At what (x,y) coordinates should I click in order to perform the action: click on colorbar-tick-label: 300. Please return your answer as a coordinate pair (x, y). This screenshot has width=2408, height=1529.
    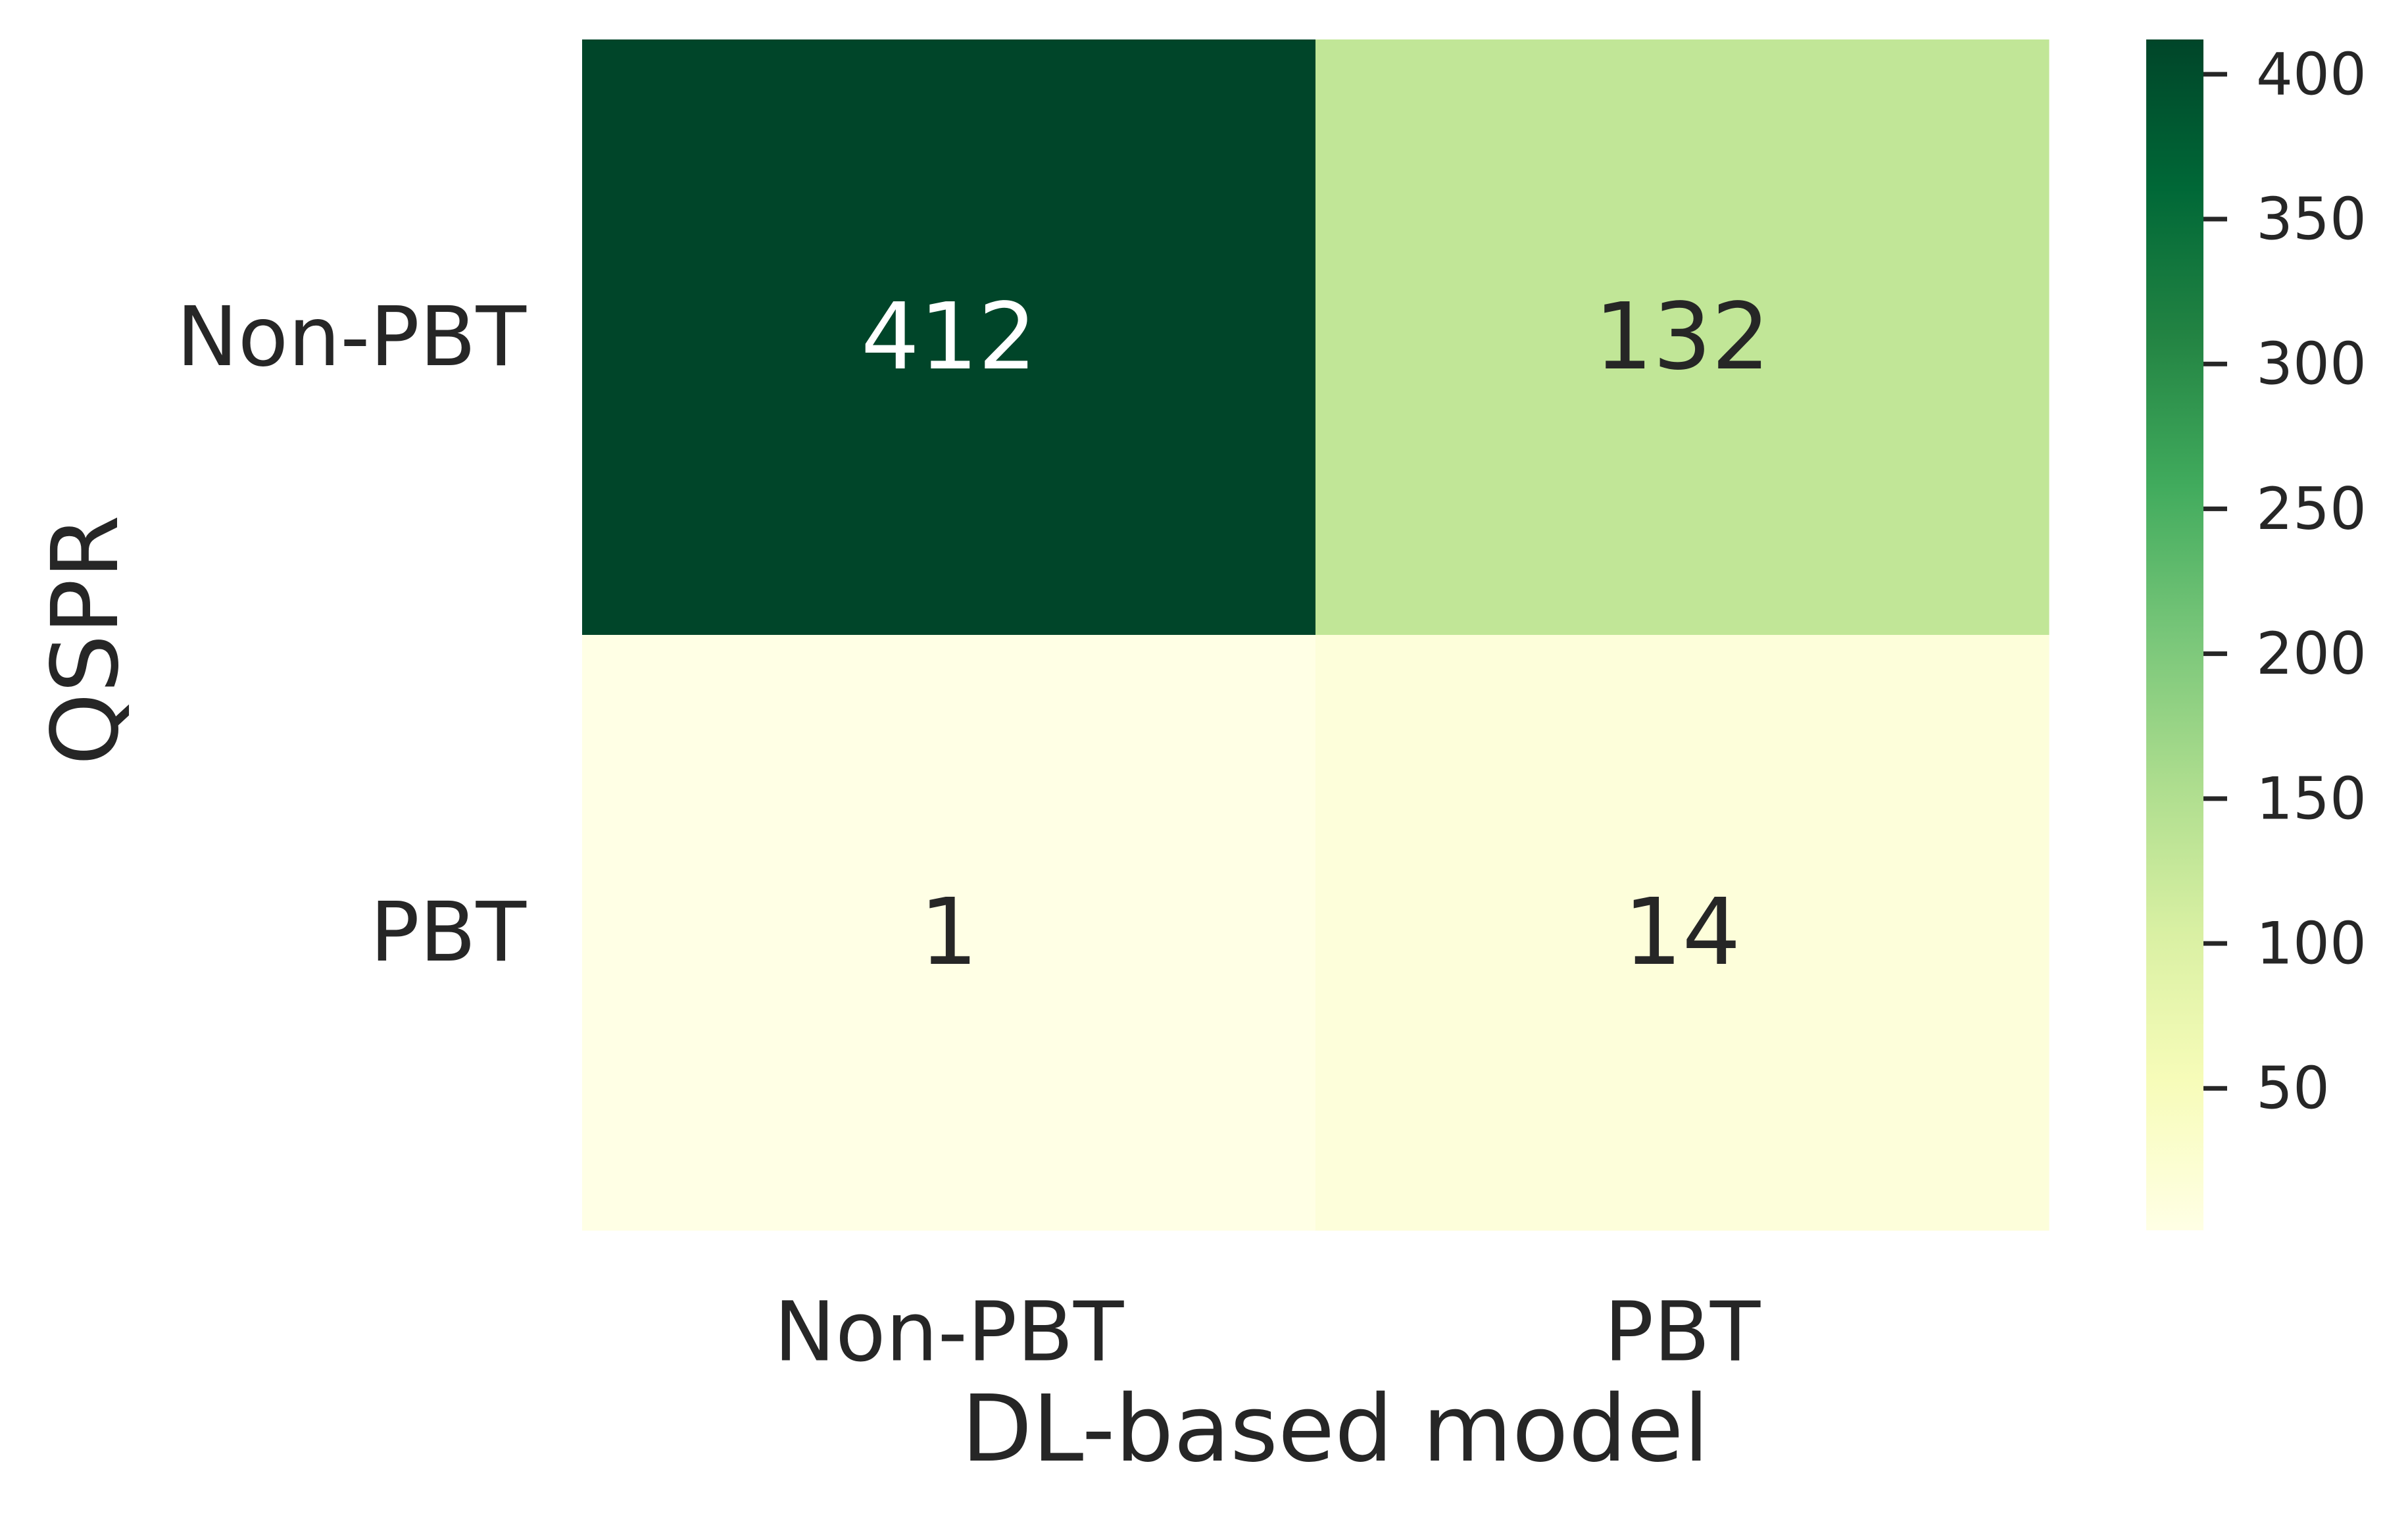
    Looking at the image, I should click on (2312, 364).